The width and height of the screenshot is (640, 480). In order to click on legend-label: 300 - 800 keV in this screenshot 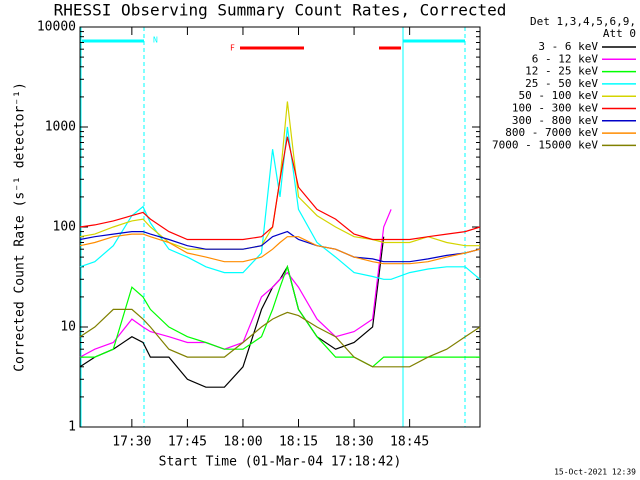, I will do `click(555, 120)`.